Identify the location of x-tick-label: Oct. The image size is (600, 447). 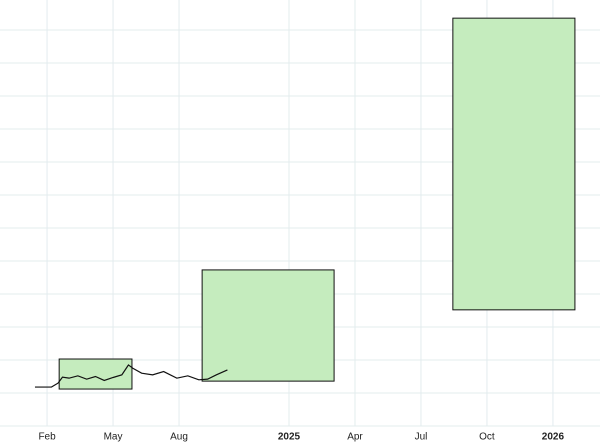
(487, 437).